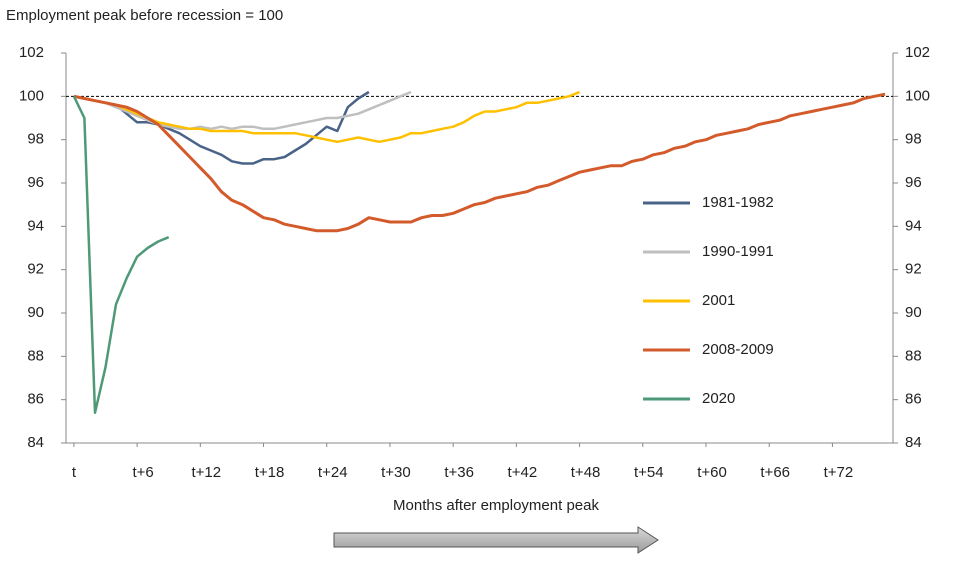 This screenshot has width=958, height=561. What do you see at coordinates (496, 505) in the screenshot?
I see `x-axis-label: Months after employment peak` at bounding box center [496, 505].